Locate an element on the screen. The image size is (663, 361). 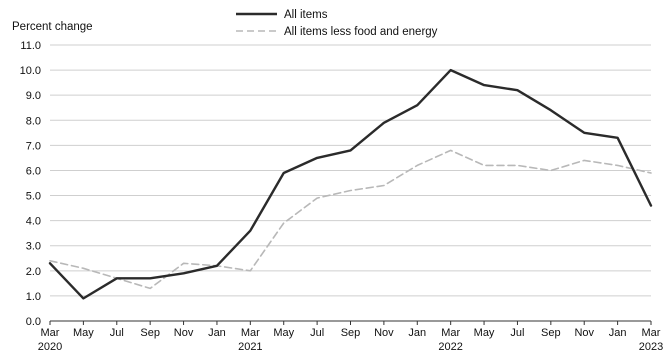
y-tick-label: 1.0 is located at coordinates (33, 297).